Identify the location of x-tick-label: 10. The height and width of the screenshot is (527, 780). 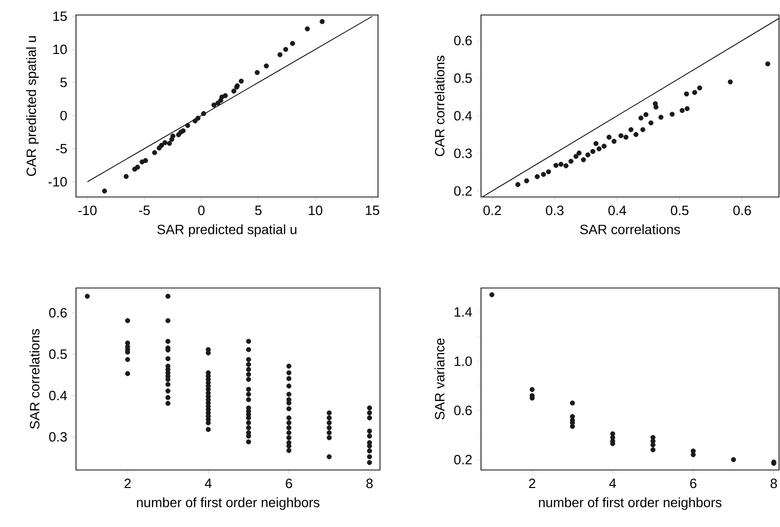
(315, 211).